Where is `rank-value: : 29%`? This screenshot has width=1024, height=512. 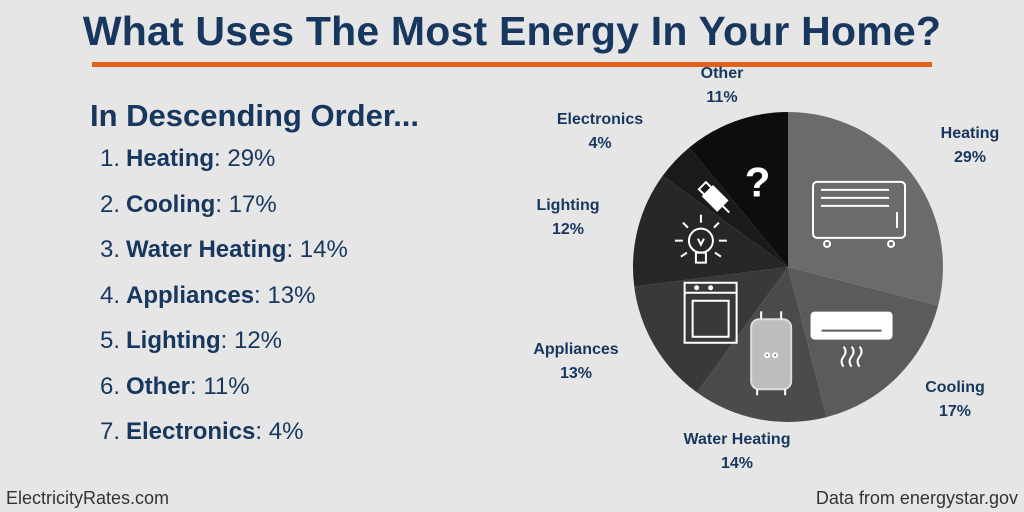 rank-value: : 29% is located at coordinates (245, 158).